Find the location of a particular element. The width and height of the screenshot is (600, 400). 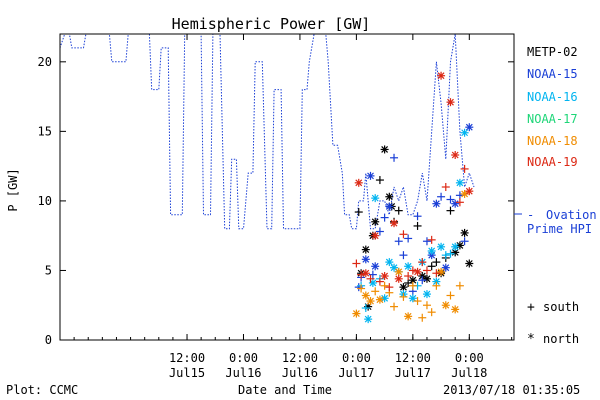

y-tick-label: 10 is located at coordinates (45, 201).